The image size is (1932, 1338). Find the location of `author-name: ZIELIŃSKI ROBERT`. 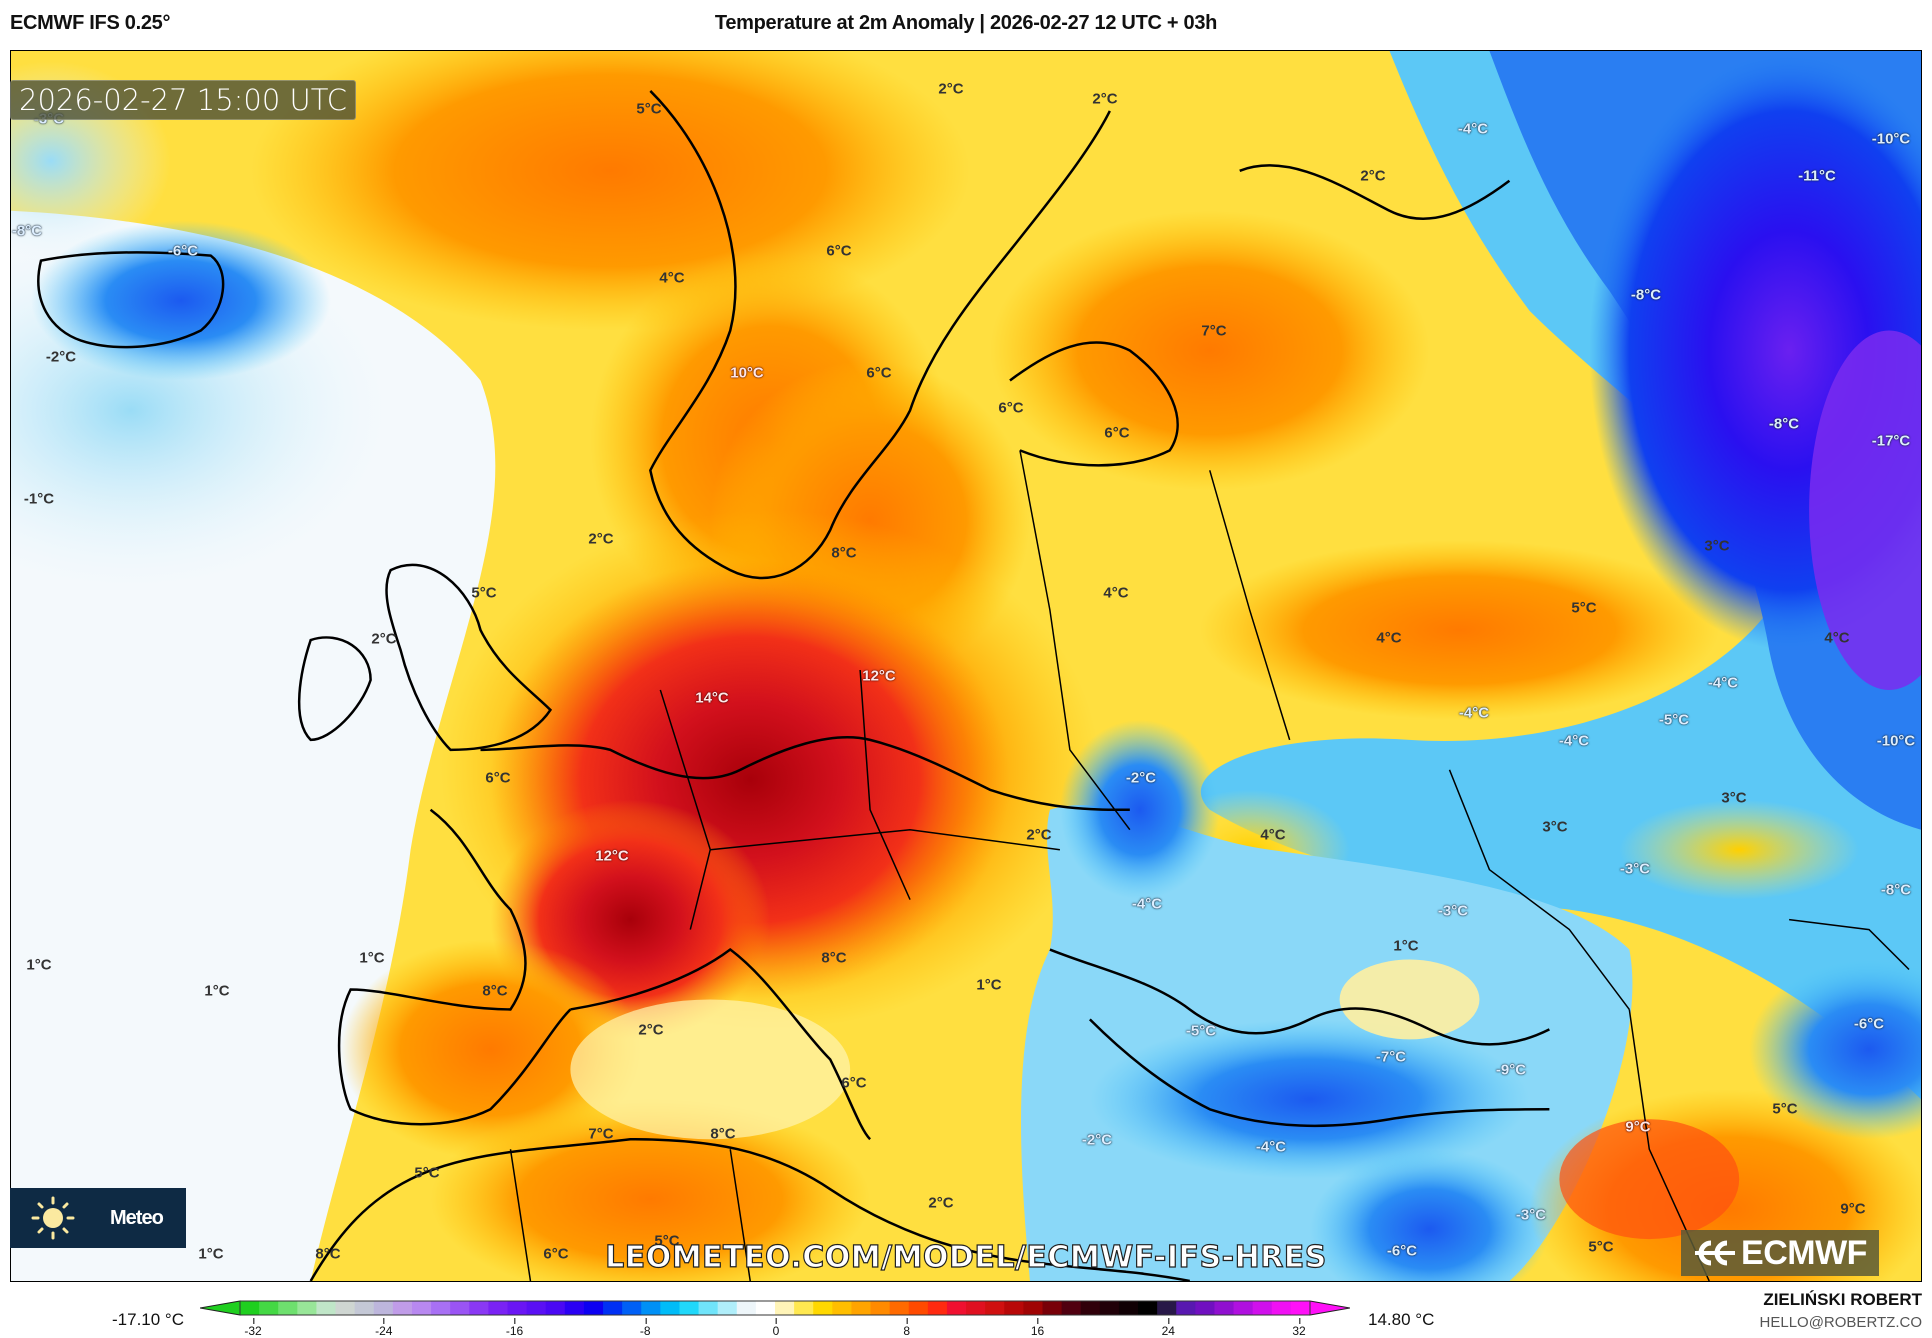

author-name: ZIELIŃSKI ROBERT is located at coordinates (1842, 1299).